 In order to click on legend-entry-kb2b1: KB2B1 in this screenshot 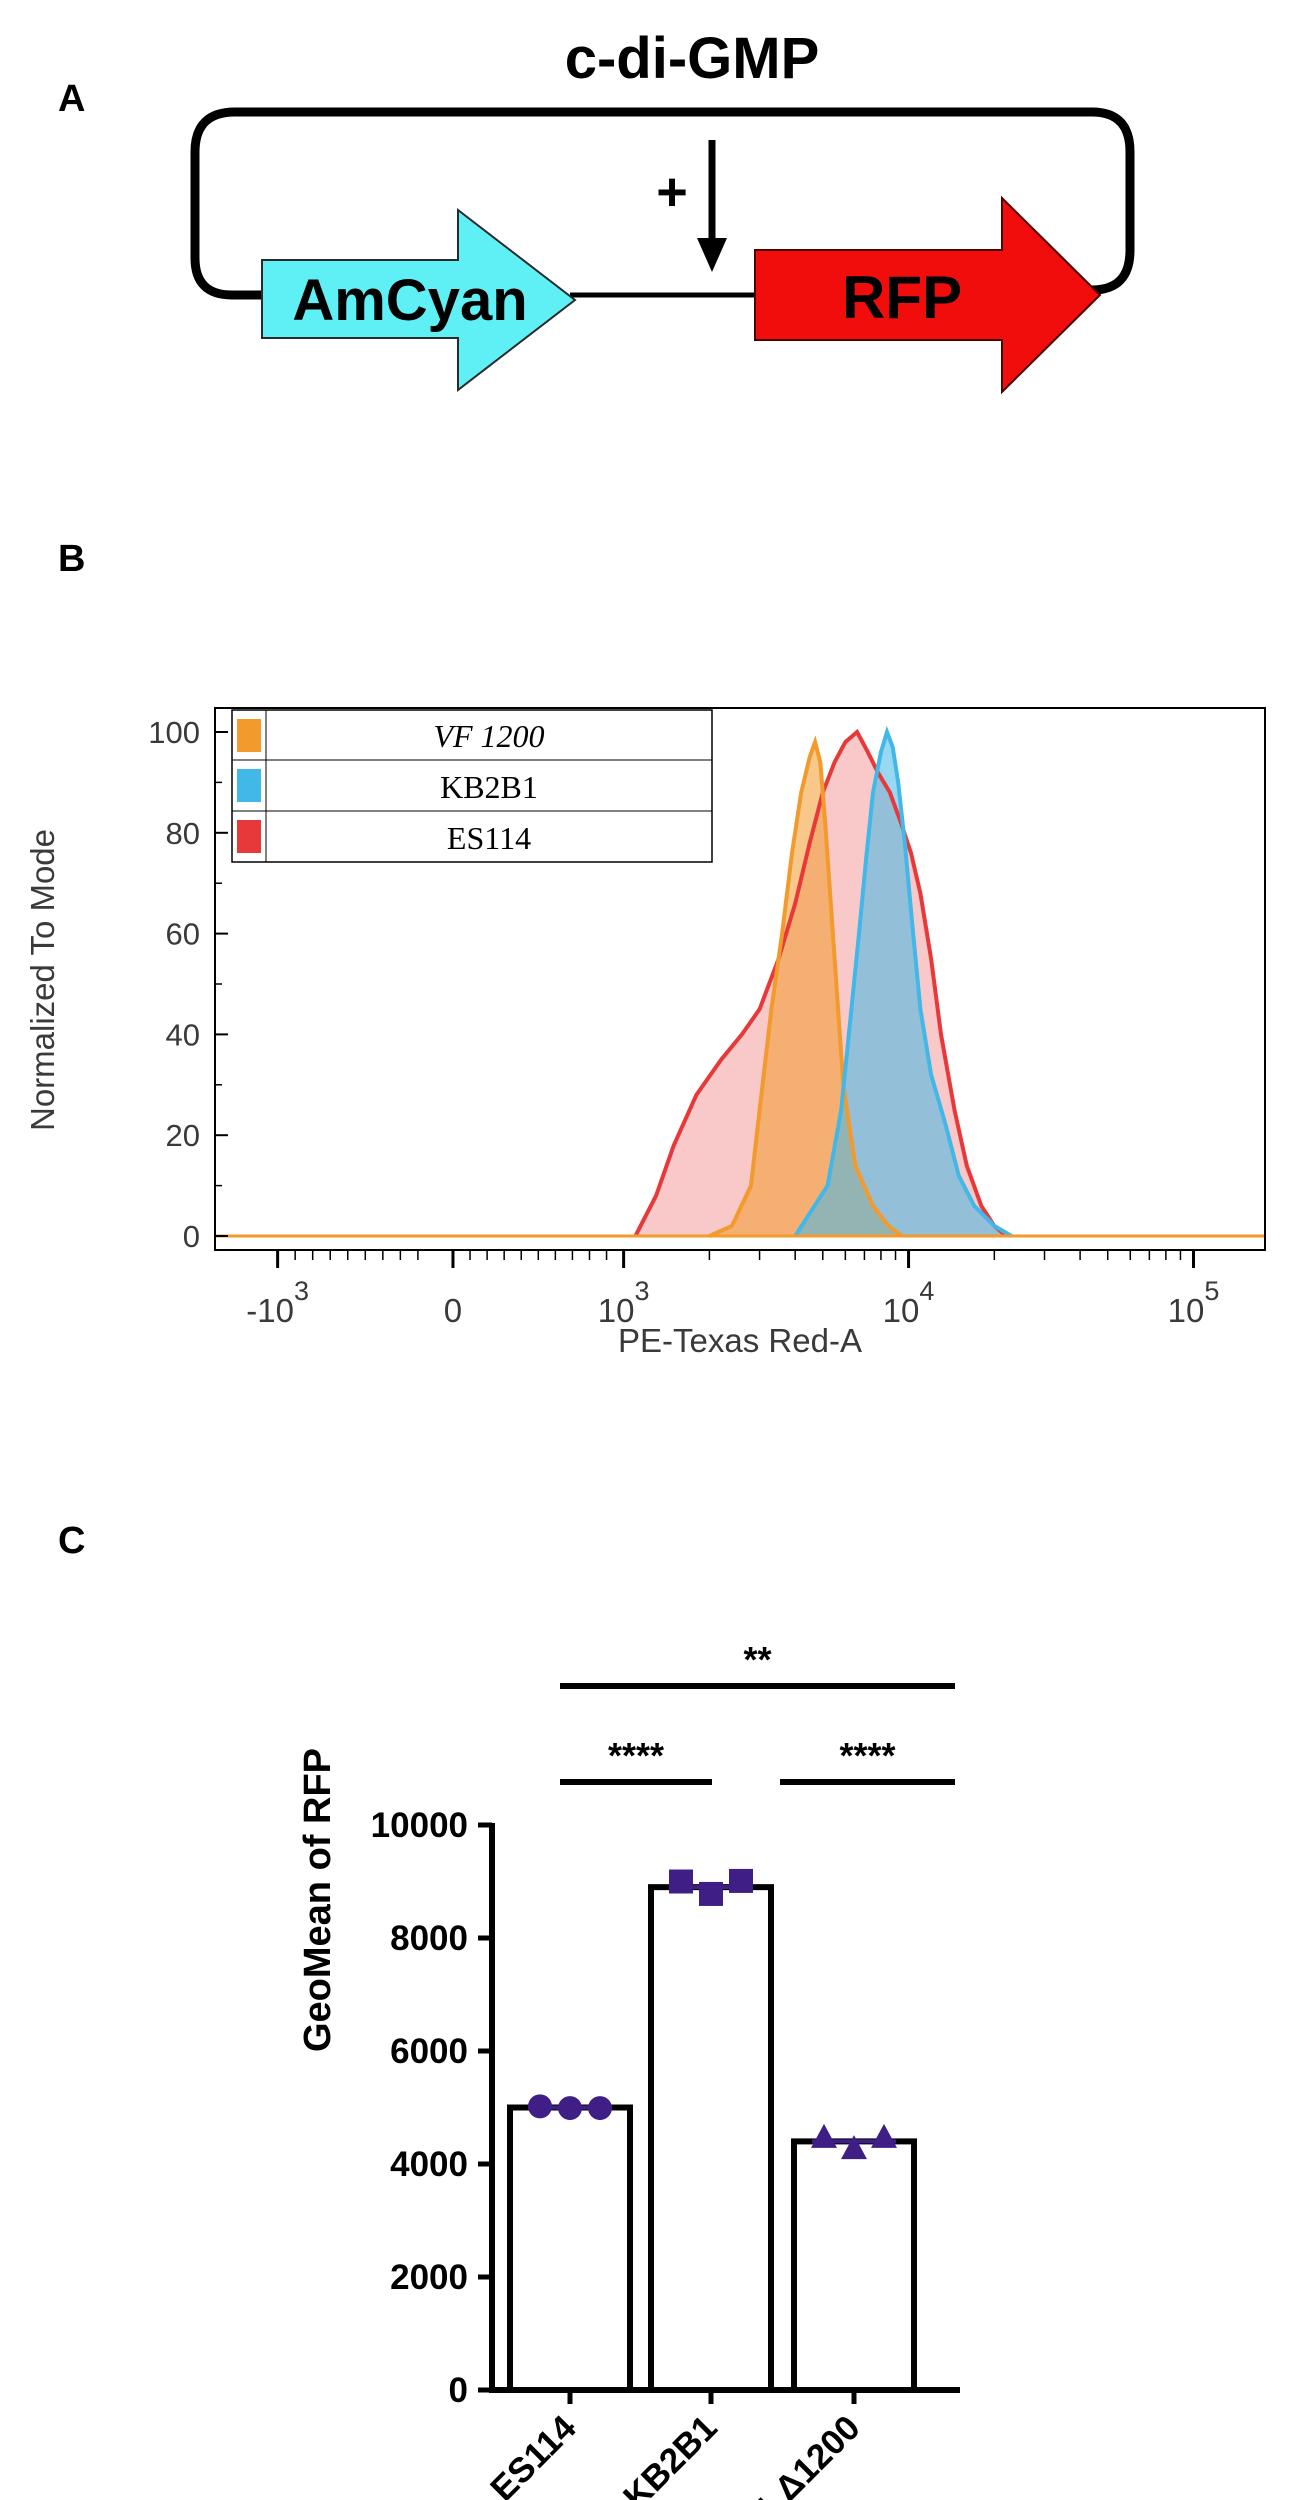, I will do `click(489, 787)`.